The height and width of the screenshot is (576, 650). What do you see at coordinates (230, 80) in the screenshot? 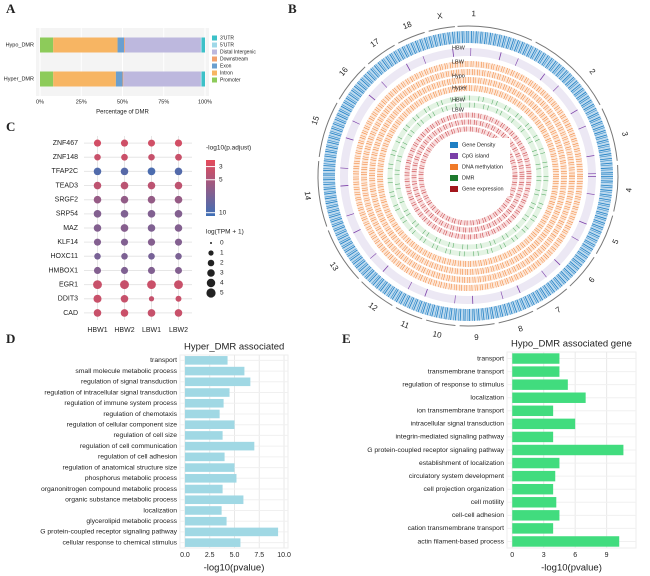
I see `legend-label: Promoter` at bounding box center [230, 80].